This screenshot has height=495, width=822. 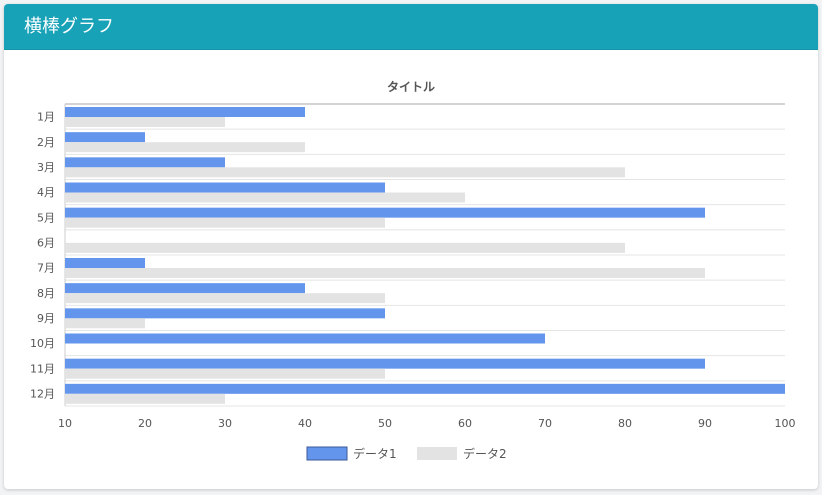 I want to click on category-label: 12月, so click(x=42, y=393).